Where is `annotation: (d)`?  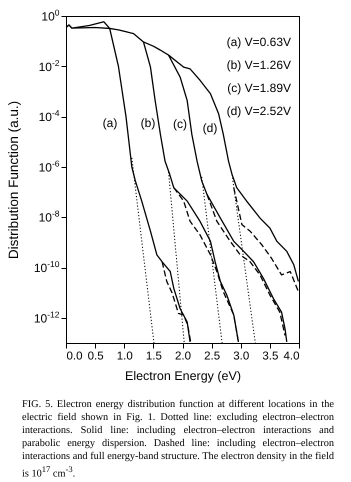
annotation: (d) is located at coordinates (210, 128).